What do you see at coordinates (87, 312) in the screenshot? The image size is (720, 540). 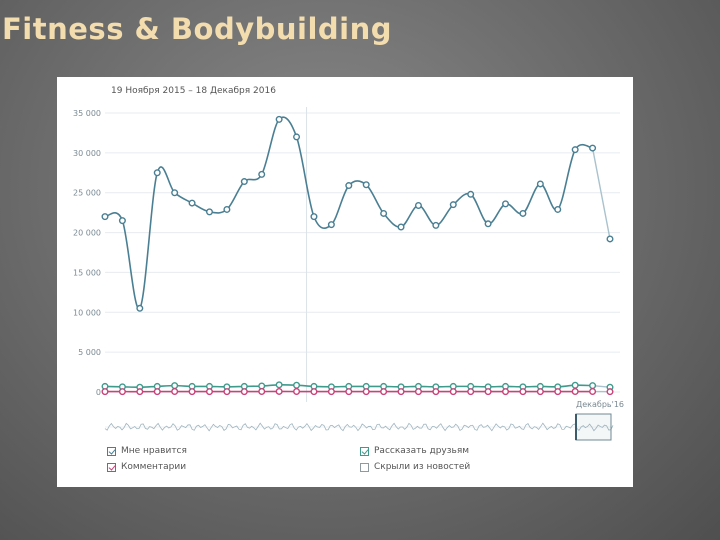 I see `y-tick-label: 10 000` at bounding box center [87, 312].